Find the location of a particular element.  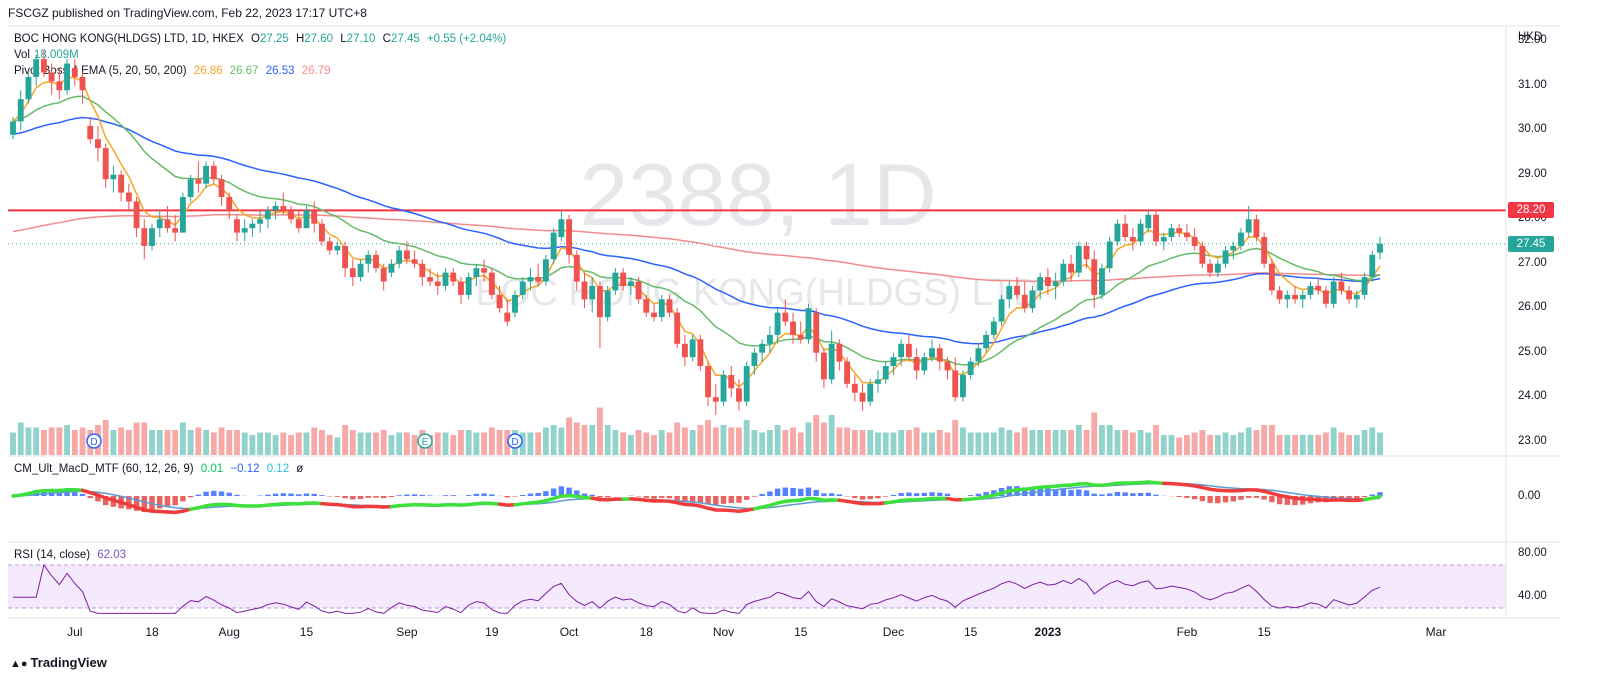

ema200-line is located at coordinates (696, 247).